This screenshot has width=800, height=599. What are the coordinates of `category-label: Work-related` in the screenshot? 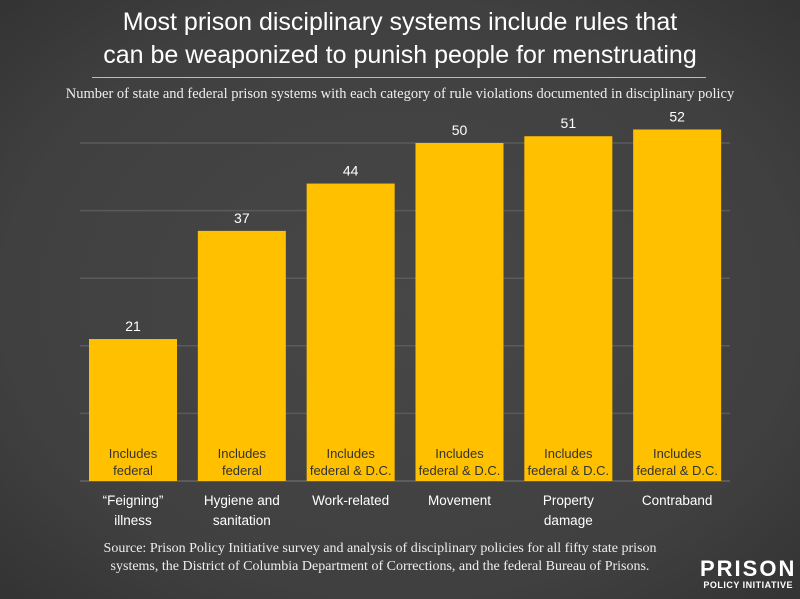 It's located at (350, 500).